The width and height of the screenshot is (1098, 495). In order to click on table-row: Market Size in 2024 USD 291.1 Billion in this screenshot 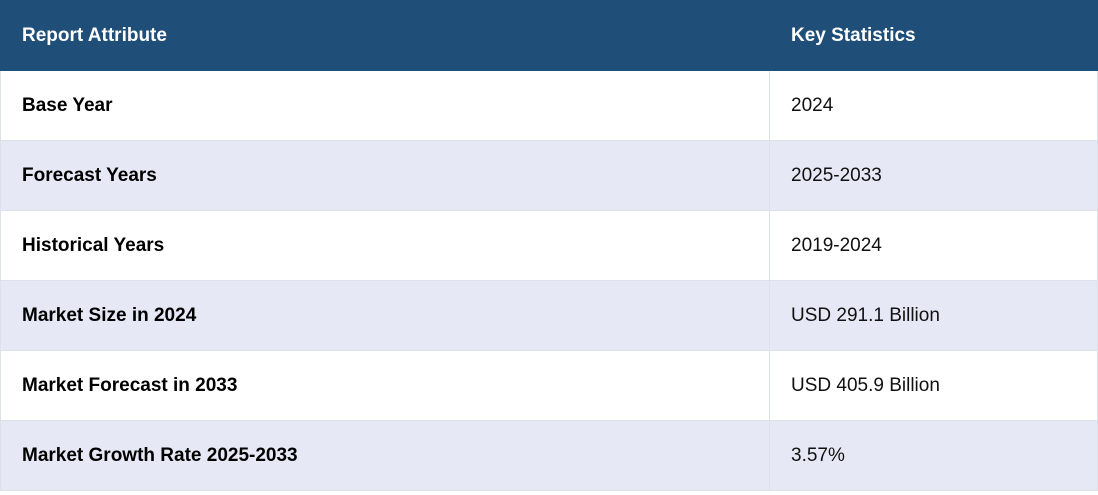, I will do `click(549, 315)`.